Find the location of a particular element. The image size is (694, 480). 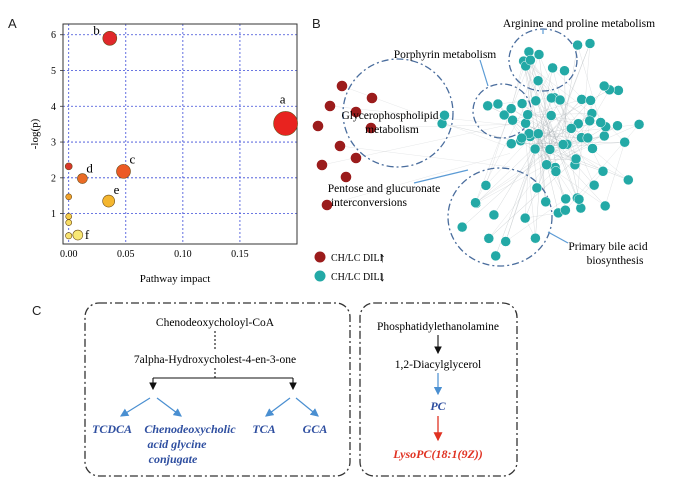

lipid-pathway-box is located at coordinates (438, 389).